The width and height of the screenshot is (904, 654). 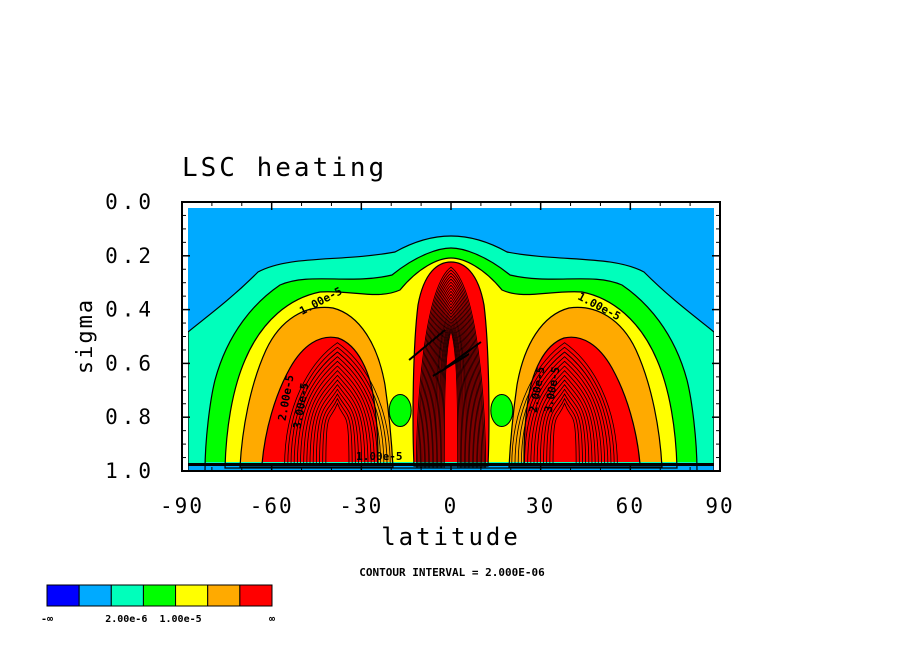 What do you see at coordinates (182, 506) in the screenshot?
I see `x-tick-label: -90` at bounding box center [182, 506].